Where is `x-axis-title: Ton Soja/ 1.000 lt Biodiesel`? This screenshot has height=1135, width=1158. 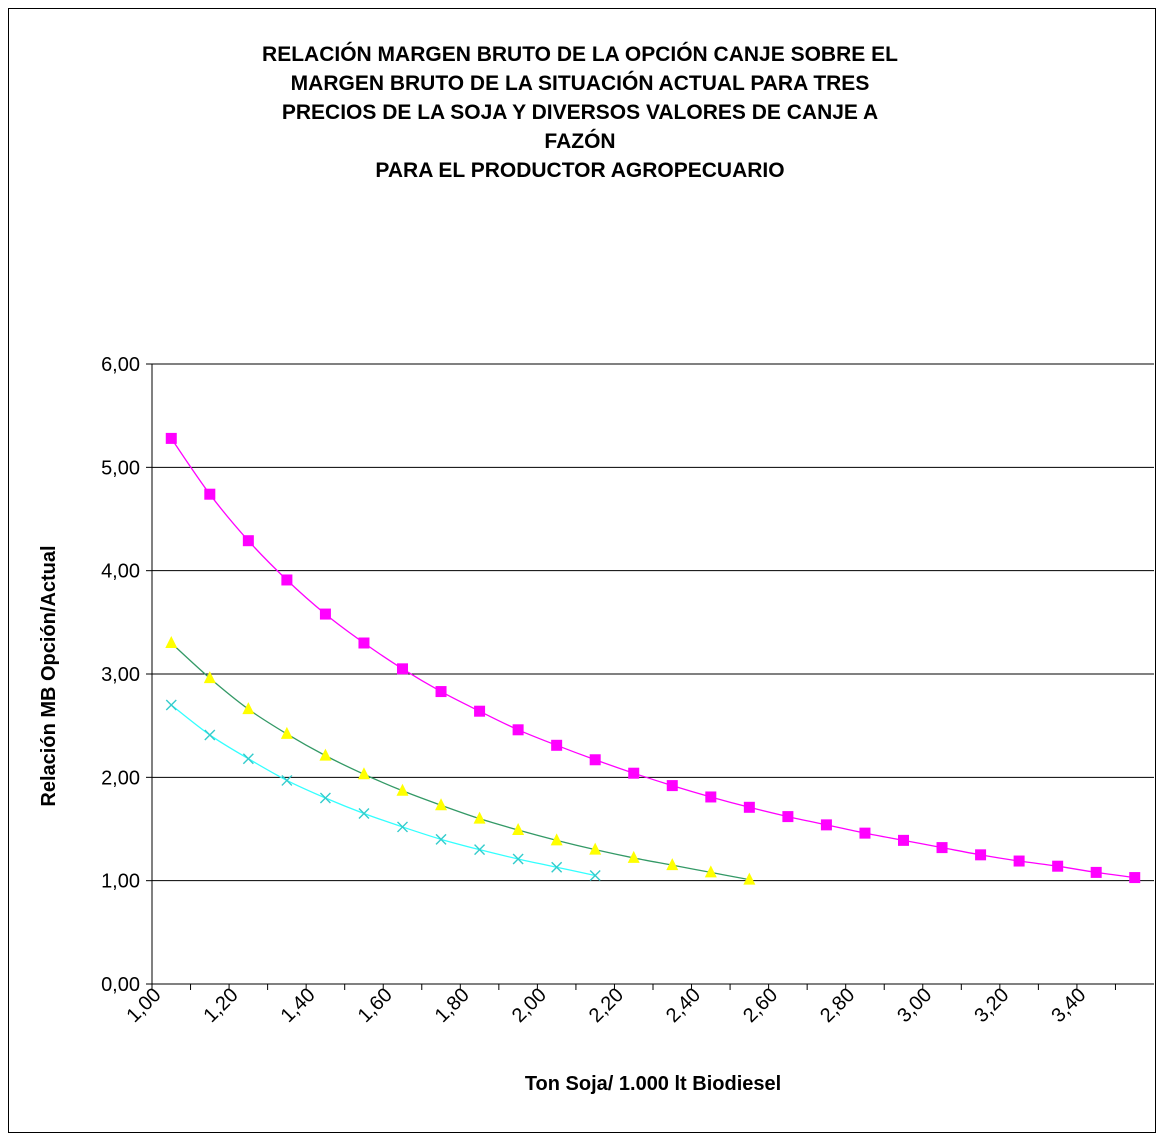
x-axis-title: Ton Soja/ 1.000 lt Biodiesel is located at coordinates (653, 1084).